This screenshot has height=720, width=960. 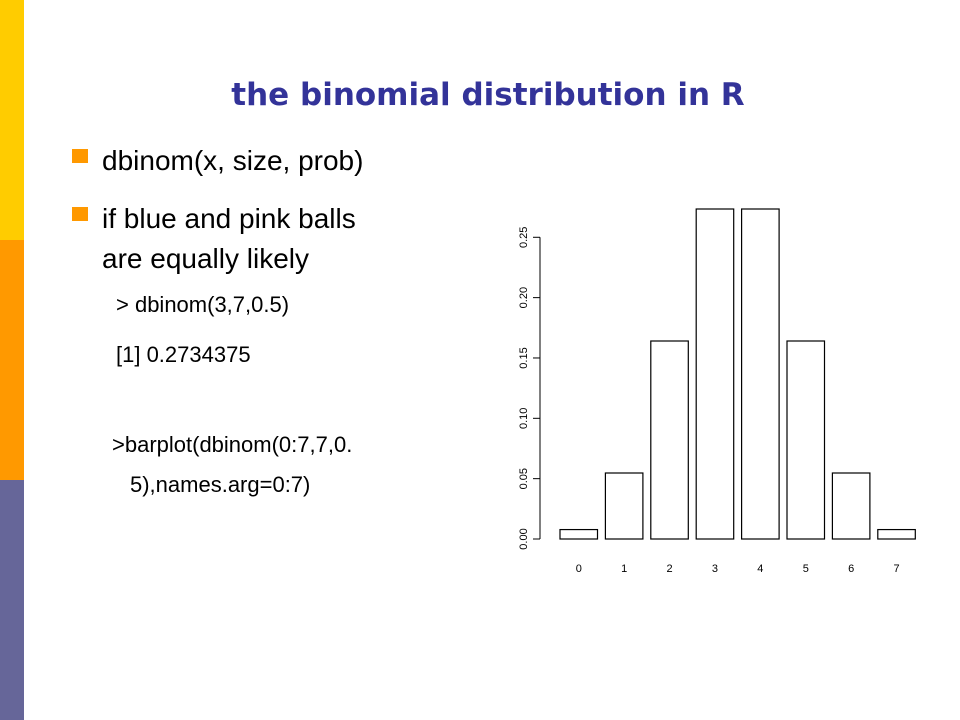 What do you see at coordinates (524, 418) in the screenshot?
I see `y-tick-label: 0.10` at bounding box center [524, 418].